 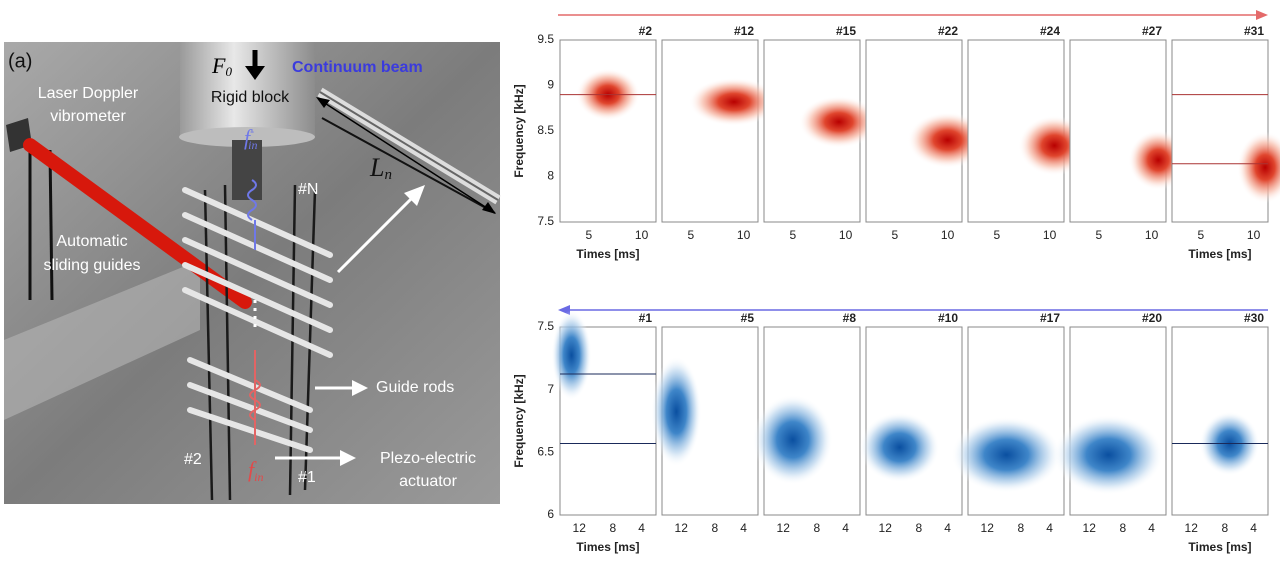 What do you see at coordinates (428, 481) in the screenshot?
I see `actuator-label: actuator` at bounding box center [428, 481].